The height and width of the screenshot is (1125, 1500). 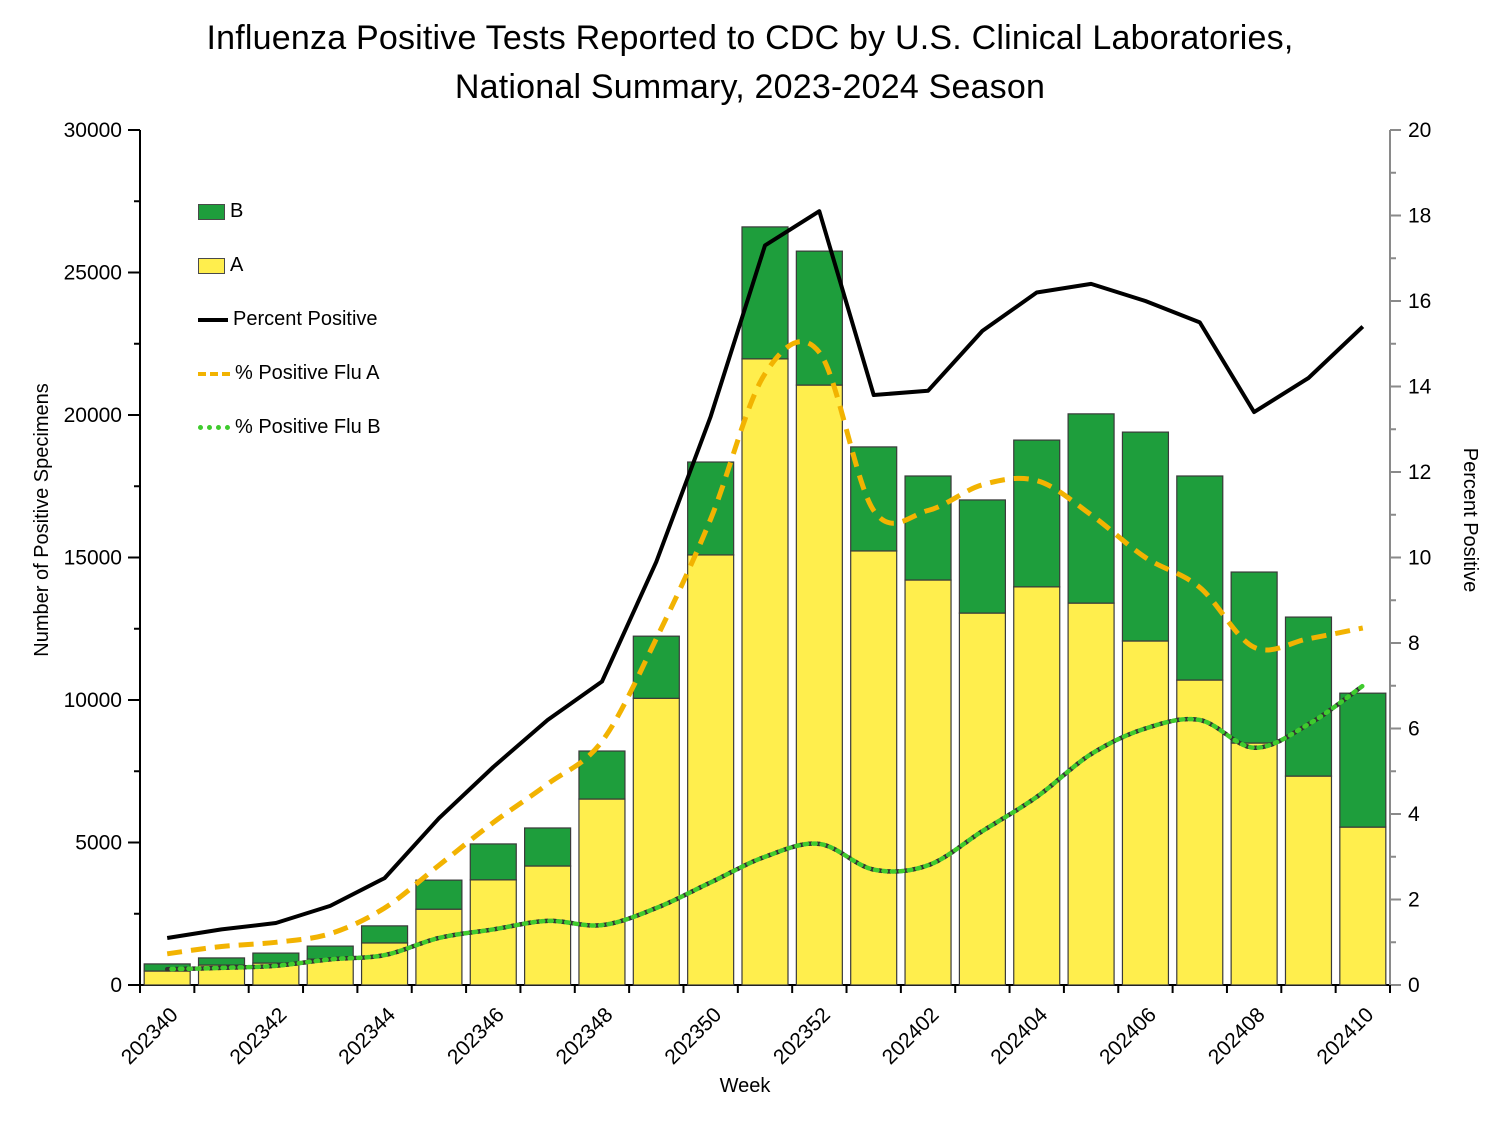 What do you see at coordinates (98, 843) in the screenshot?
I see `left-axis-tick-label: 5000` at bounding box center [98, 843].